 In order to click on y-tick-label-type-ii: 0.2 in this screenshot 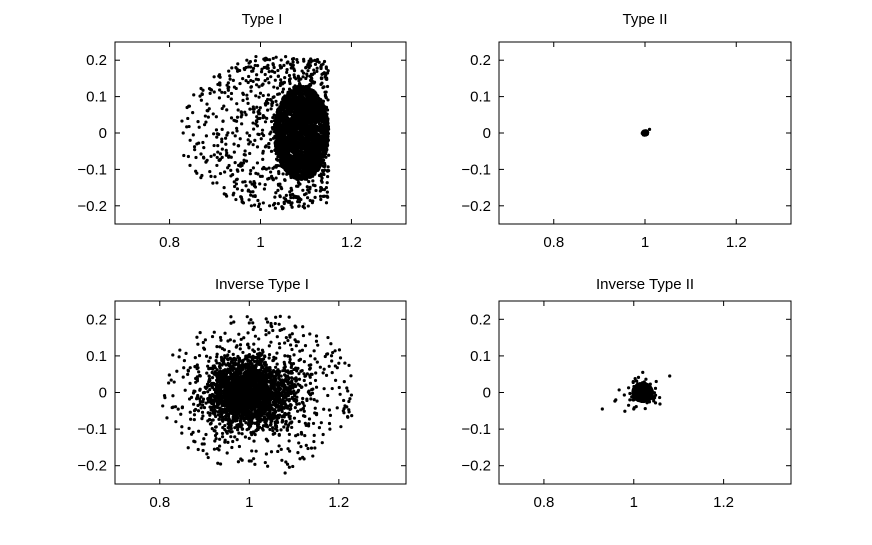, I will do `click(480, 60)`.